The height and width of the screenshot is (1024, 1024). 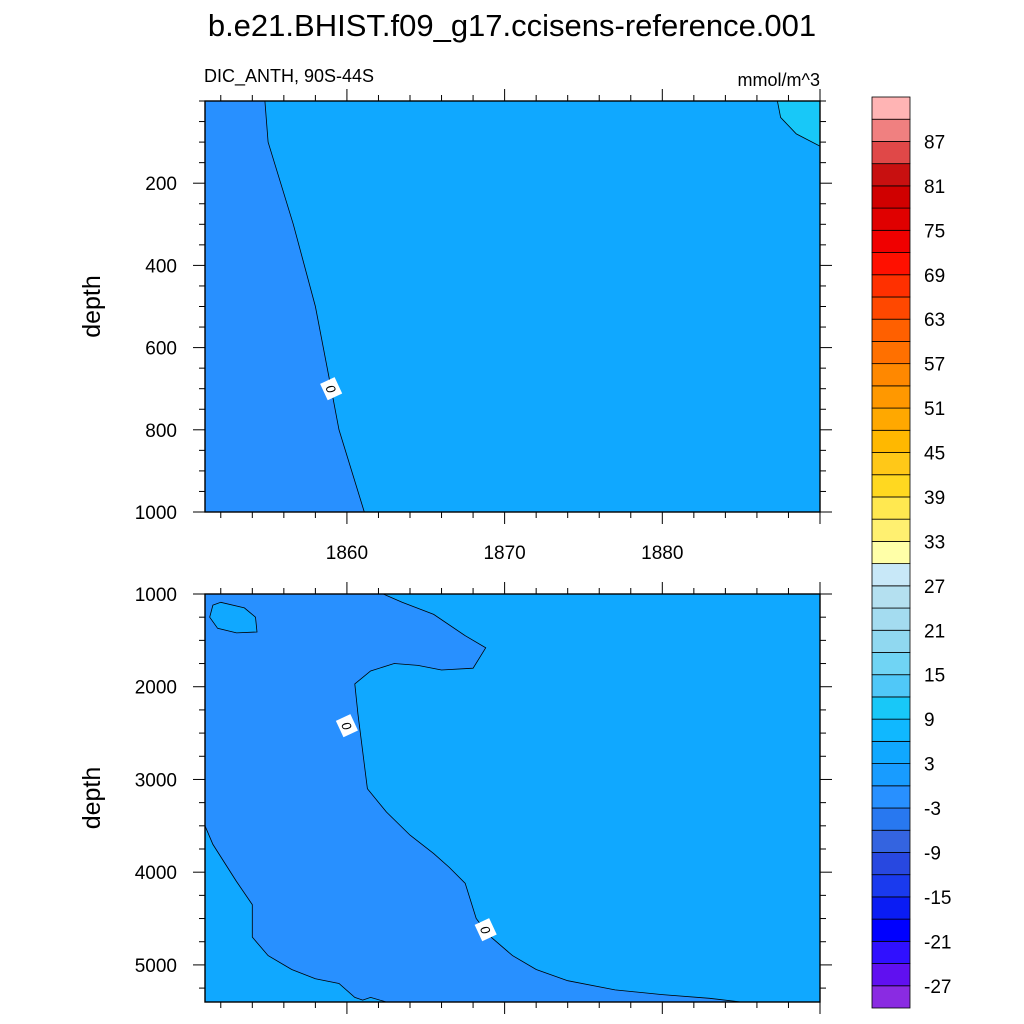 What do you see at coordinates (934, 320) in the screenshot?
I see `colorbar-label: 63` at bounding box center [934, 320].